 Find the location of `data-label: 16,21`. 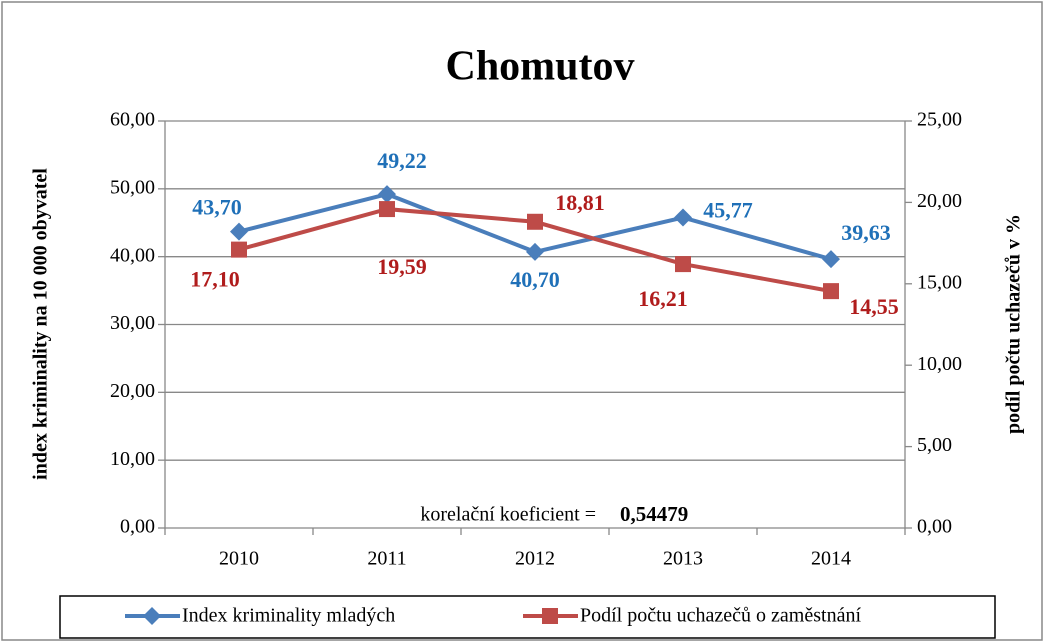

data-label: 16,21 is located at coordinates (663, 298).